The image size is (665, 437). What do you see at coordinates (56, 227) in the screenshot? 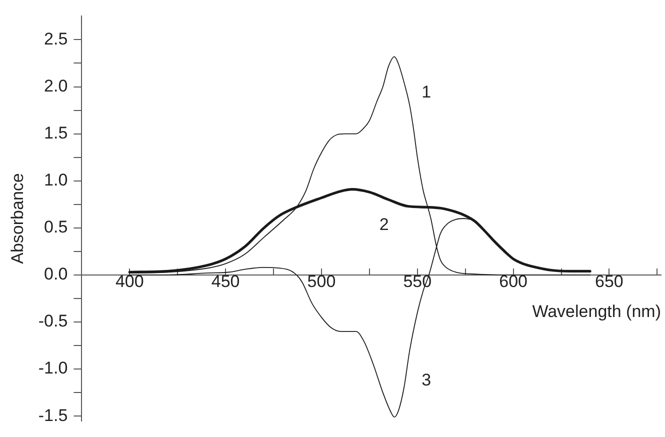
I see `y-tick-label: 0.5` at bounding box center [56, 227].